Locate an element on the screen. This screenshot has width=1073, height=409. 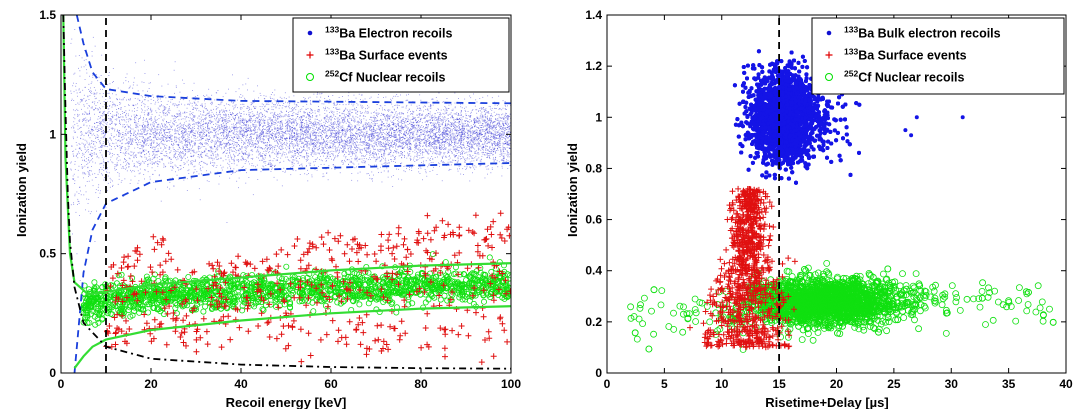
legend-label: 252Cf Nuclear recoils is located at coordinates (385, 77).